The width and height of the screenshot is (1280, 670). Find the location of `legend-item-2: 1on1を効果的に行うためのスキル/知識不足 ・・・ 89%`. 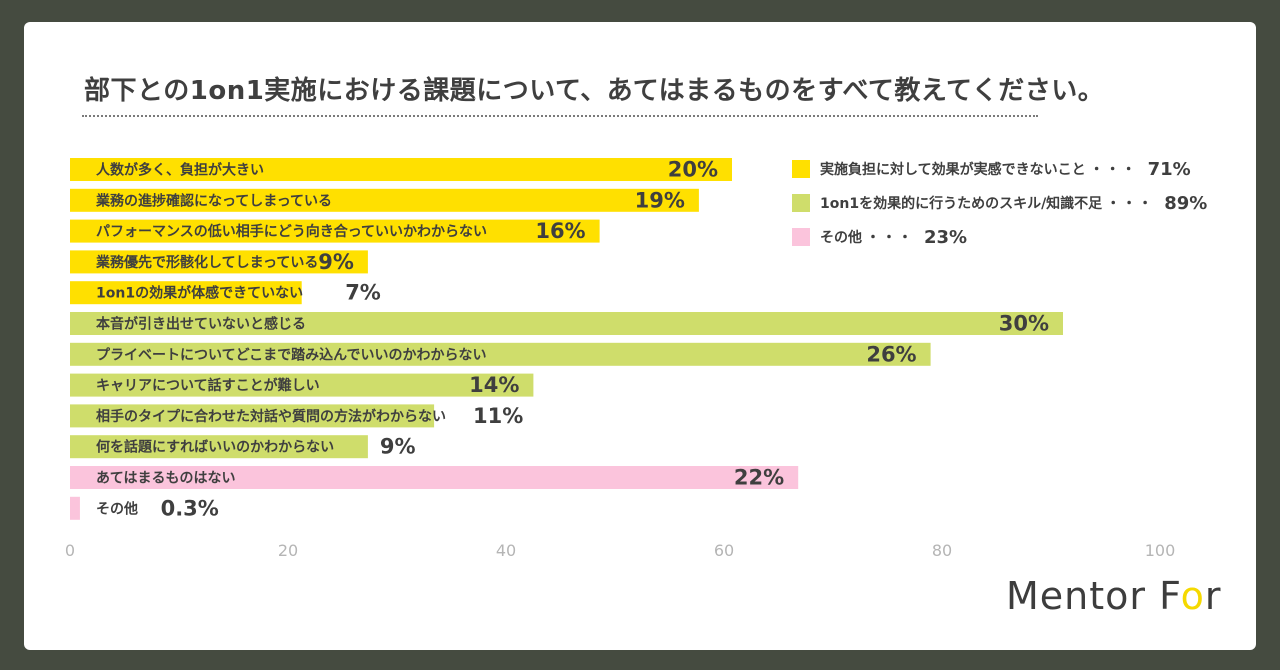

legend-item-2: 1on1を効果的に行うためのスキル/知識不足 ・・・ 89% is located at coordinates (999, 203).